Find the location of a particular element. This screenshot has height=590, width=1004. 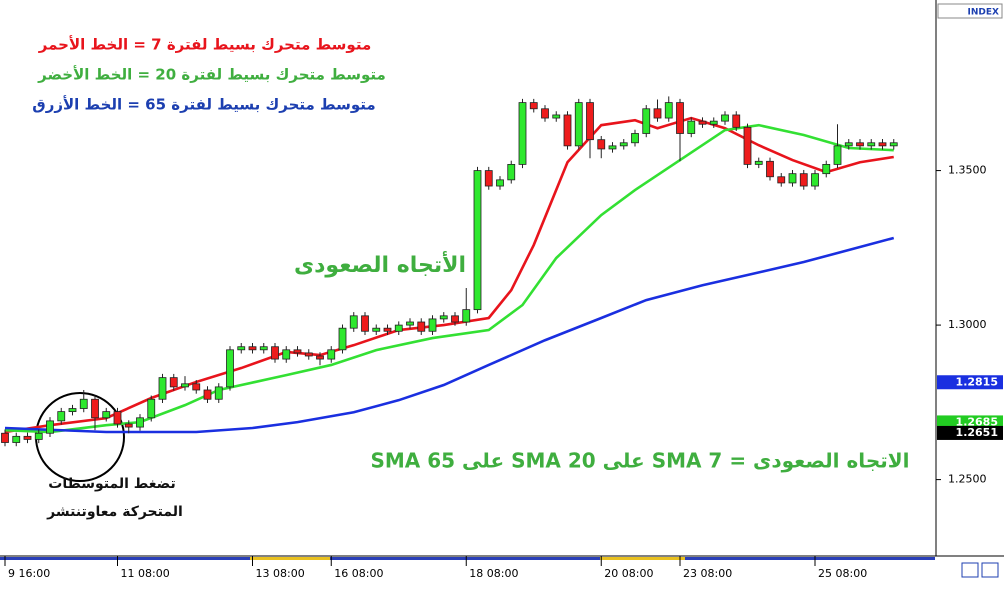

x-tick-label: 20 08:00 is located at coordinates (628, 573).